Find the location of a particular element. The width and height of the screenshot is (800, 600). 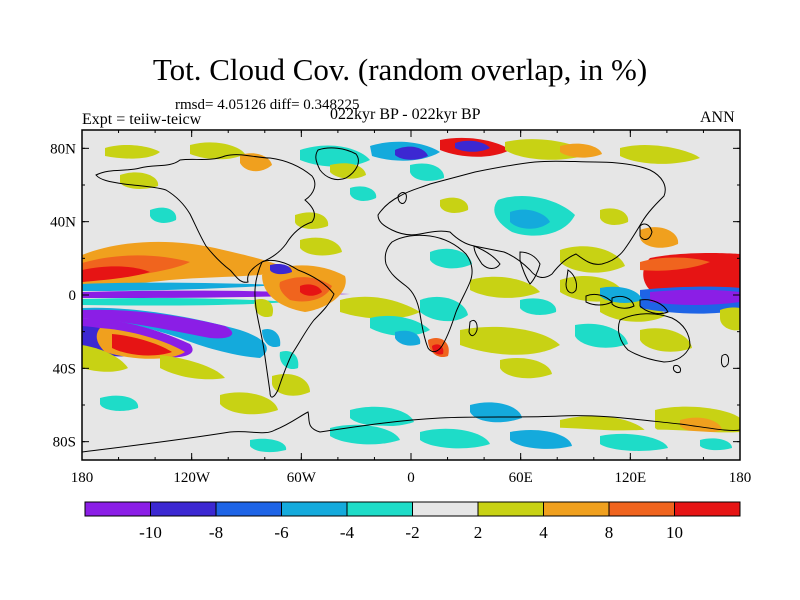

stats-label: rmsd= 4.05126 diff= 0.348225 is located at coordinates (267, 105).